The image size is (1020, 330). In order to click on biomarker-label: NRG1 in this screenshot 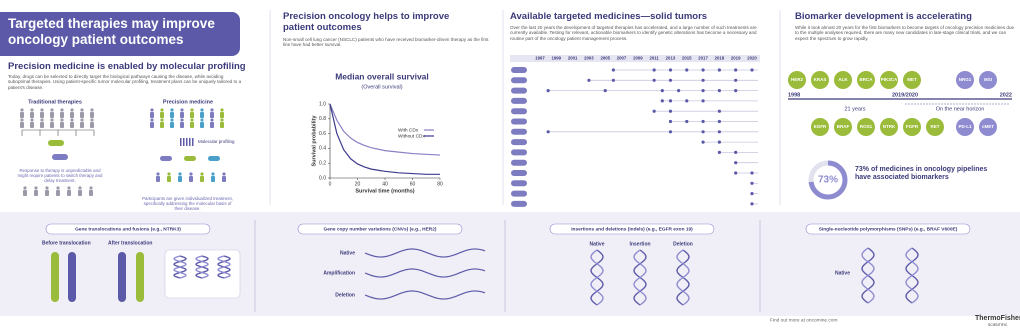, I will do `click(965, 79)`.